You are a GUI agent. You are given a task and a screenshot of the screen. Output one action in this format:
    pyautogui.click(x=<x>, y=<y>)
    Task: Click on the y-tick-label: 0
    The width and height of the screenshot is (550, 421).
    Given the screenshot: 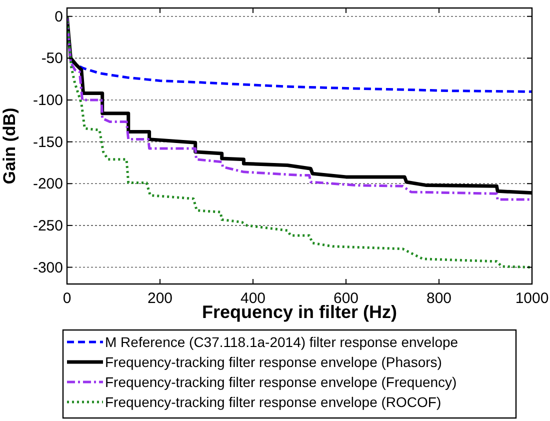 What is the action you would take?
    pyautogui.click(x=58, y=17)
    